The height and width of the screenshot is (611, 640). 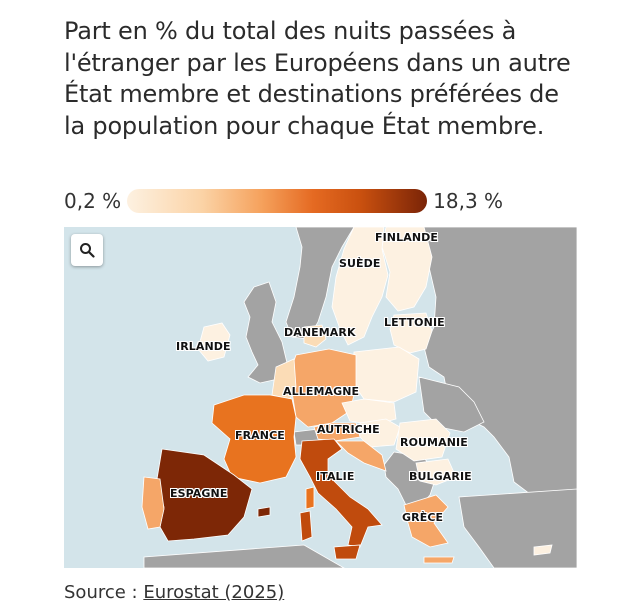 What do you see at coordinates (360, 263) in the screenshot?
I see `label-suede: SUÈDE` at bounding box center [360, 263].